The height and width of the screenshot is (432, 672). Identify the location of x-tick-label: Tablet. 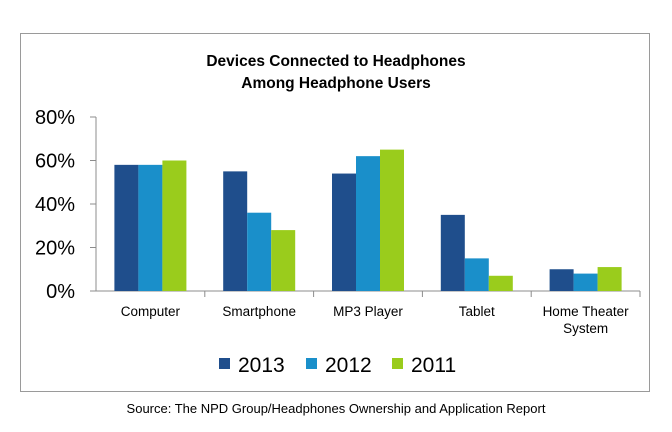
(477, 311).